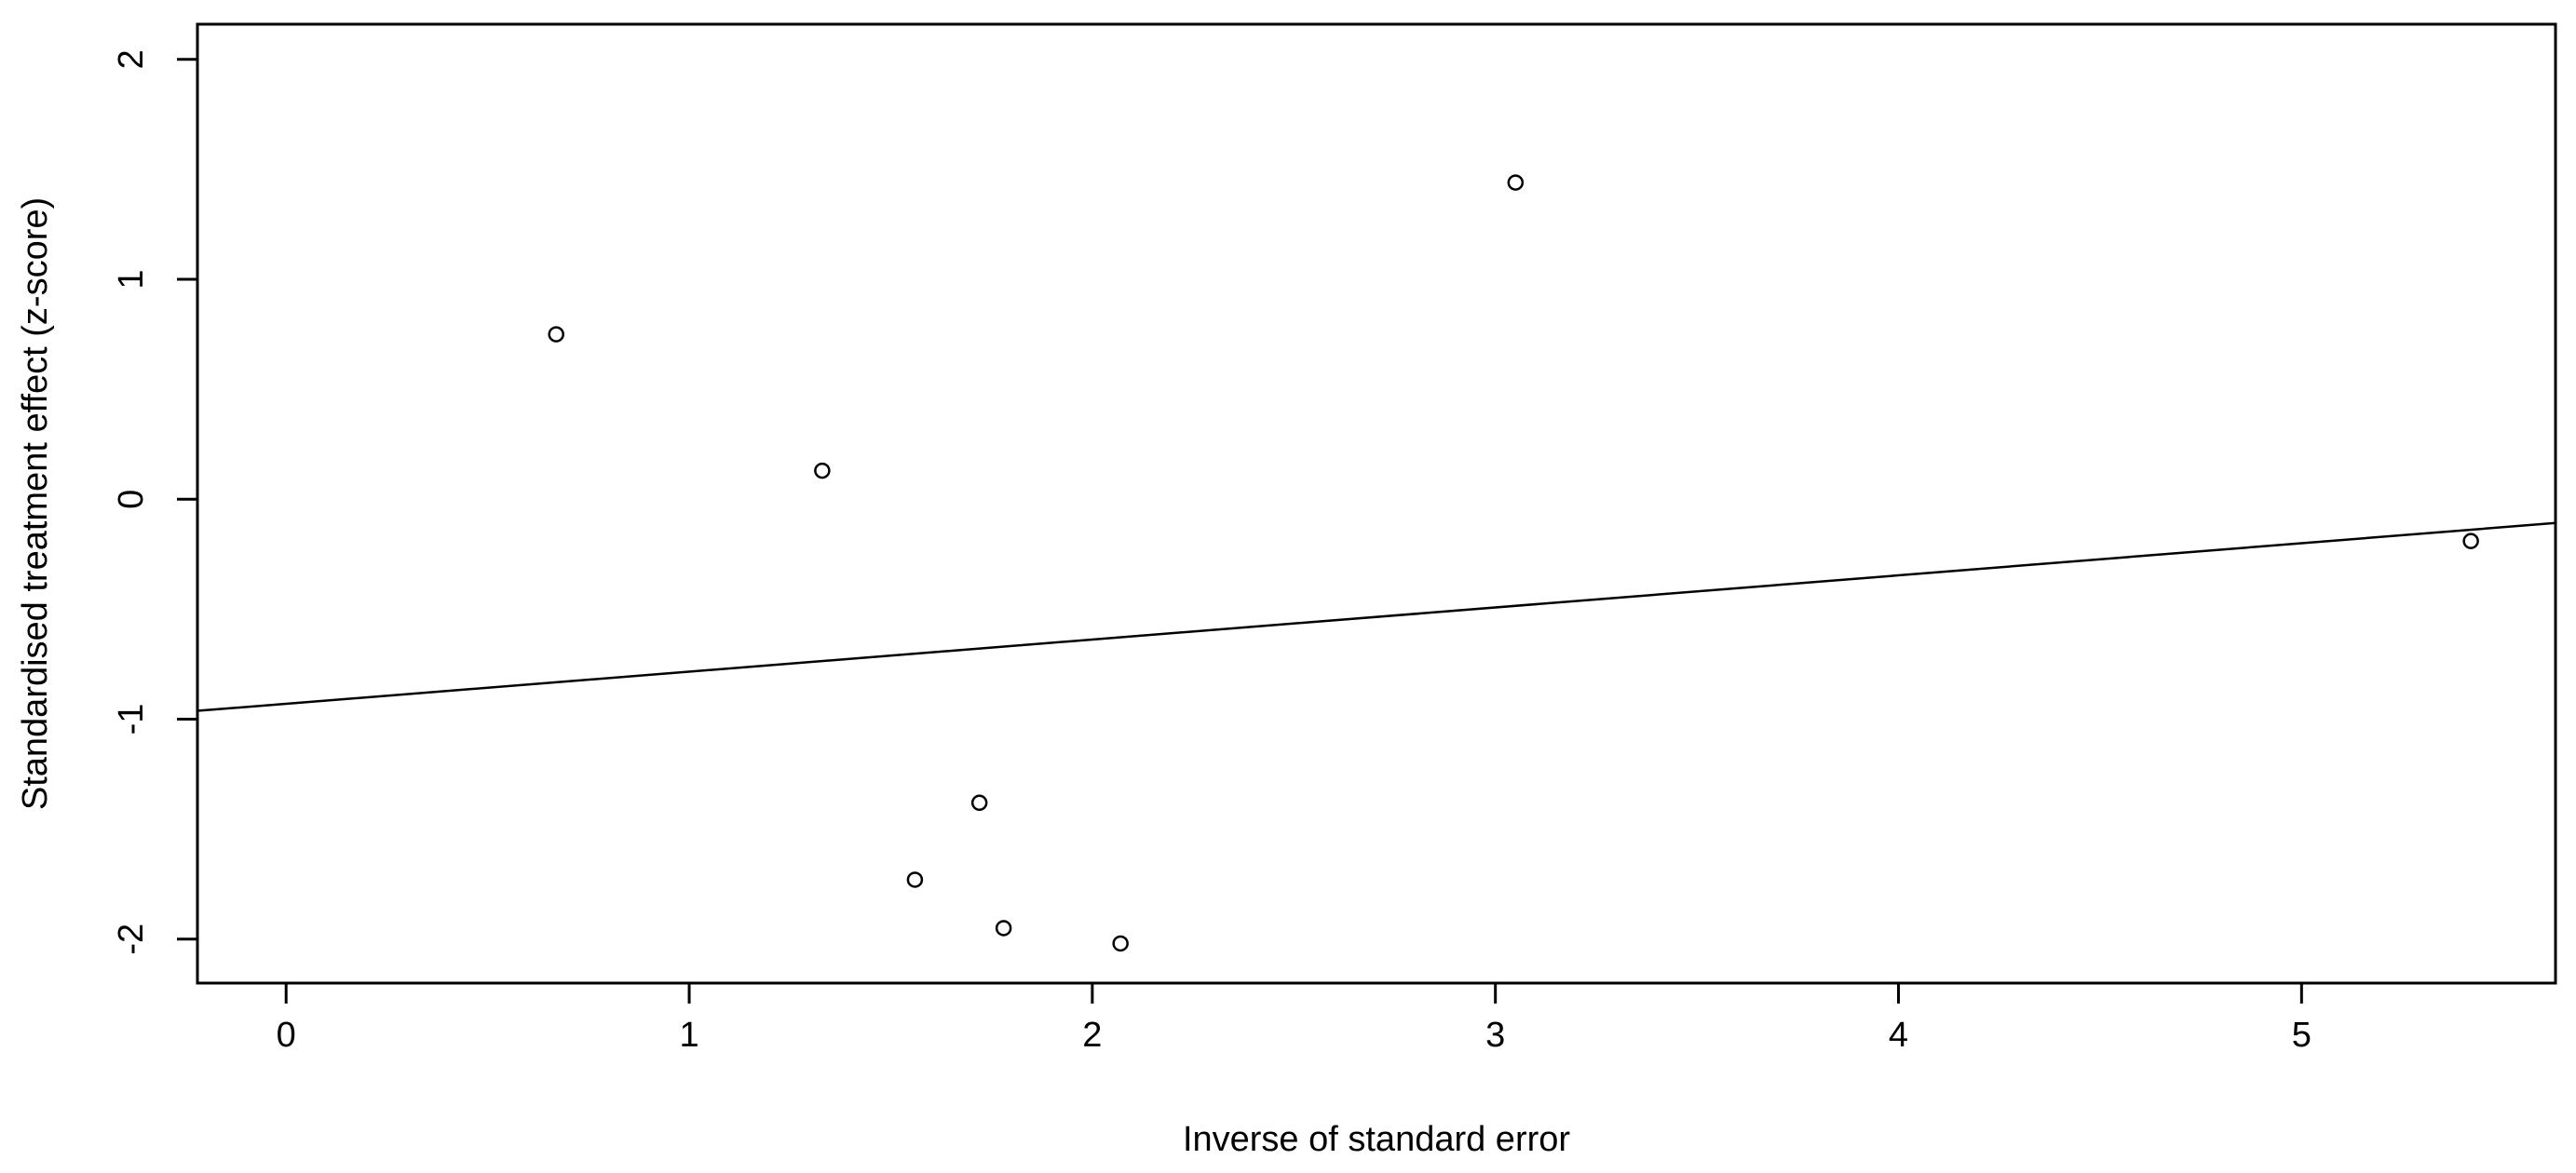 The image size is (2576, 1173). What do you see at coordinates (131, 940) in the screenshot?
I see `y-tick-label: -2` at bounding box center [131, 940].